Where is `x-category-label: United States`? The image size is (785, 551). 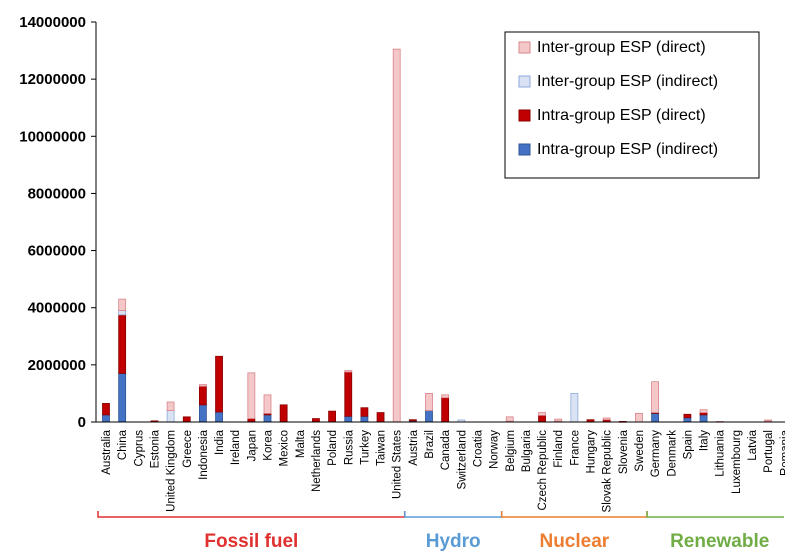
x-category-label: United States is located at coordinates (398, 464).